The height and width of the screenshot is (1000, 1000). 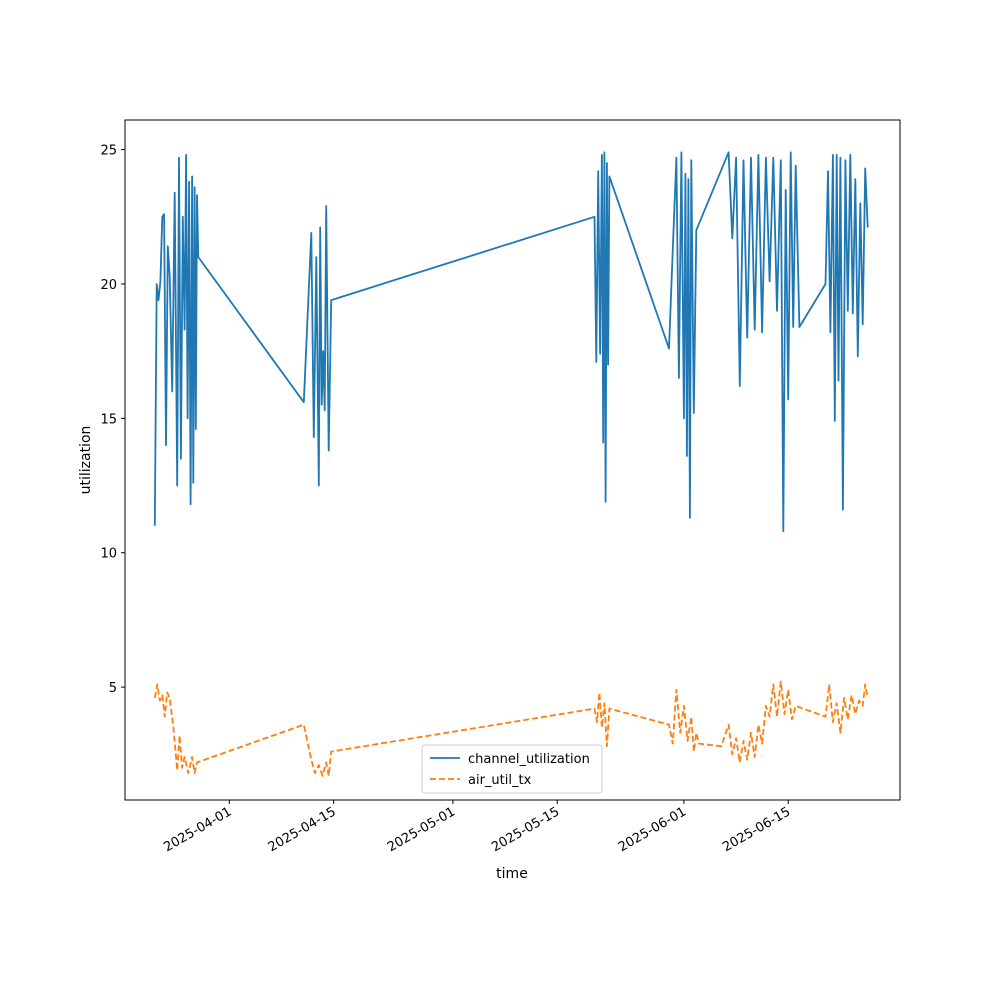 What do you see at coordinates (512, 874) in the screenshot?
I see `x-axis-label: time` at bounding box center [512, 874].